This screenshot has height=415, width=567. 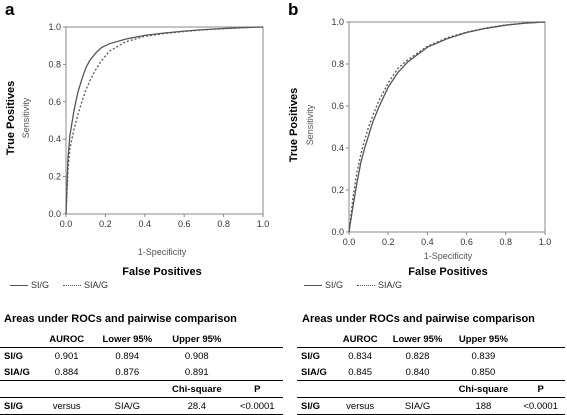 What do you see at coordinates (196, 356) in the screenshot?
I see `cell: 0.908` at bounding box center [196, 356].